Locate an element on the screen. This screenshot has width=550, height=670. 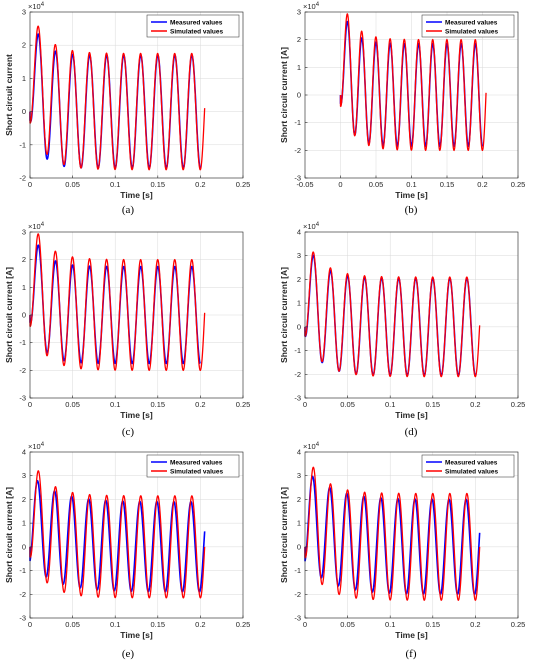
series-line-measured is located at coordinates (117, 536).